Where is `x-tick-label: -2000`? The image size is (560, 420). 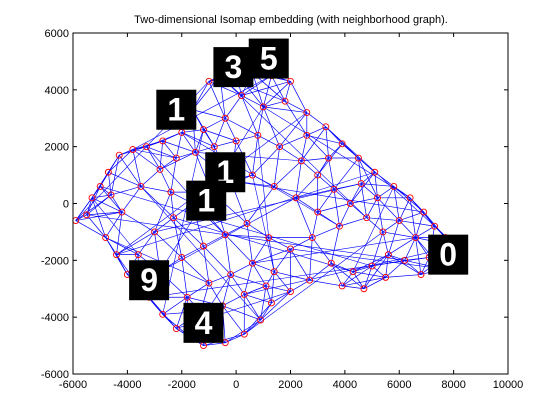 x-tick-label: -2000 is located at coordinates (182, 385).